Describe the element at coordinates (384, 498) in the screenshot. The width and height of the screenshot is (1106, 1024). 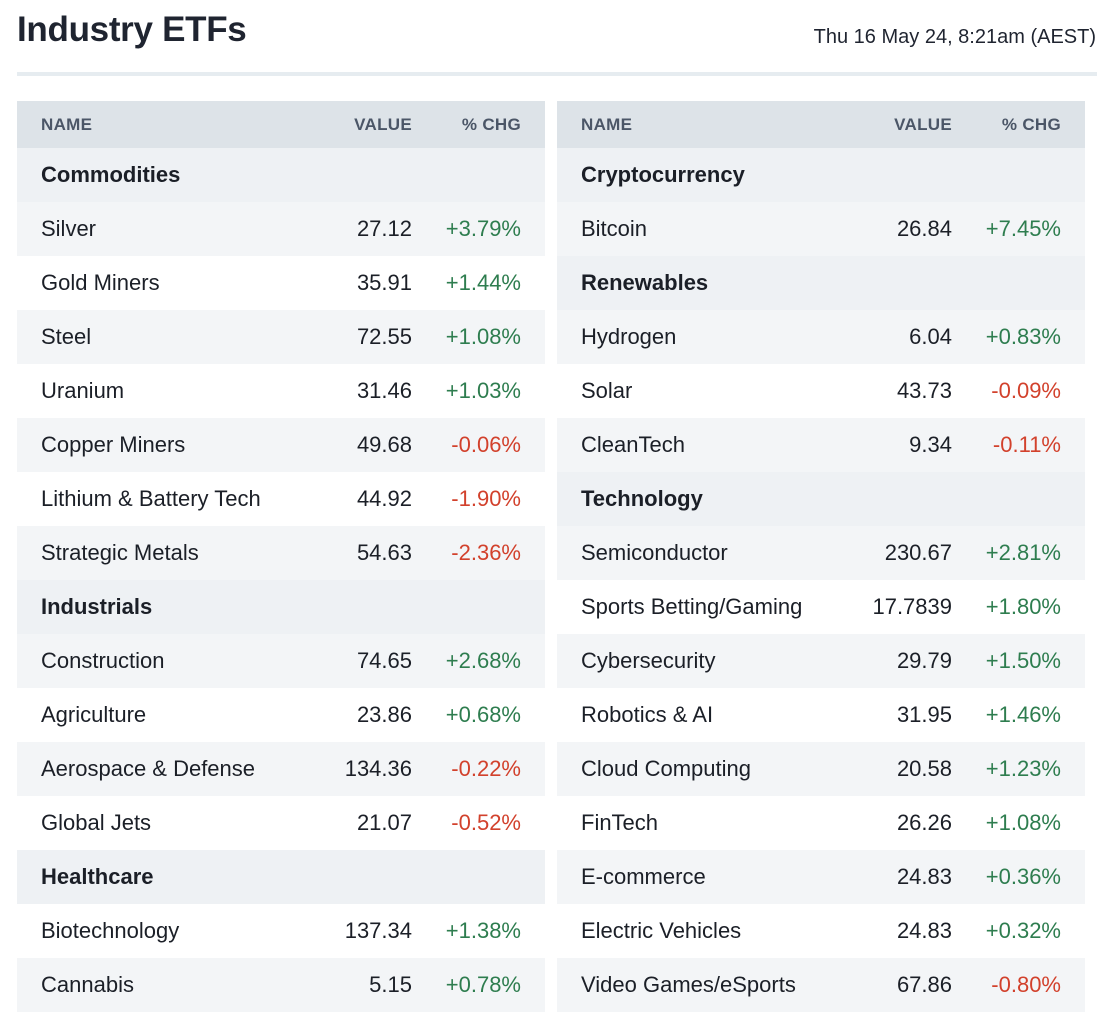
I see `etf-value: 44.92` at that location.